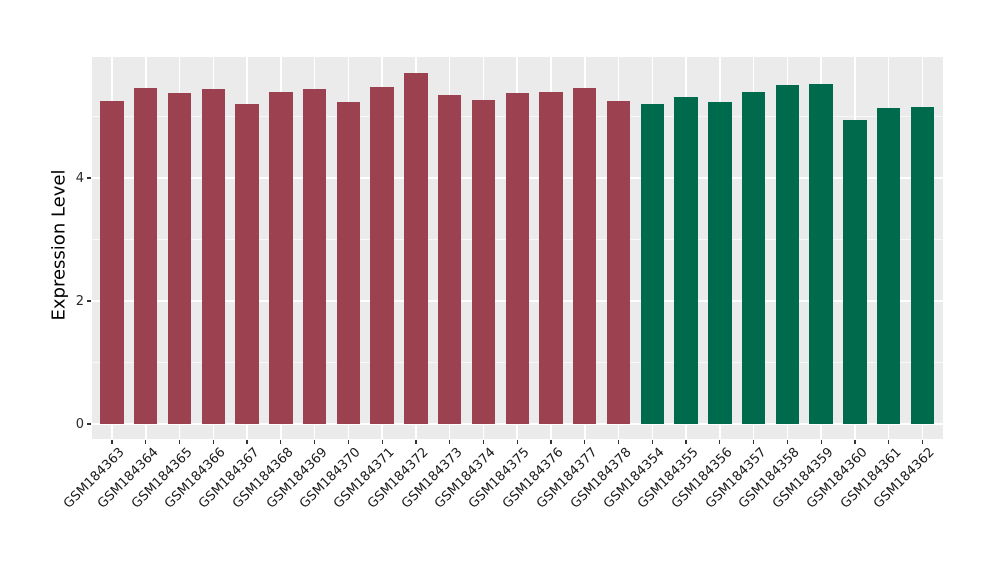 Image resolution: width=1000 pixels, height=580 pixels. I want to click on y-tick-label: 0, so click(79, 424).